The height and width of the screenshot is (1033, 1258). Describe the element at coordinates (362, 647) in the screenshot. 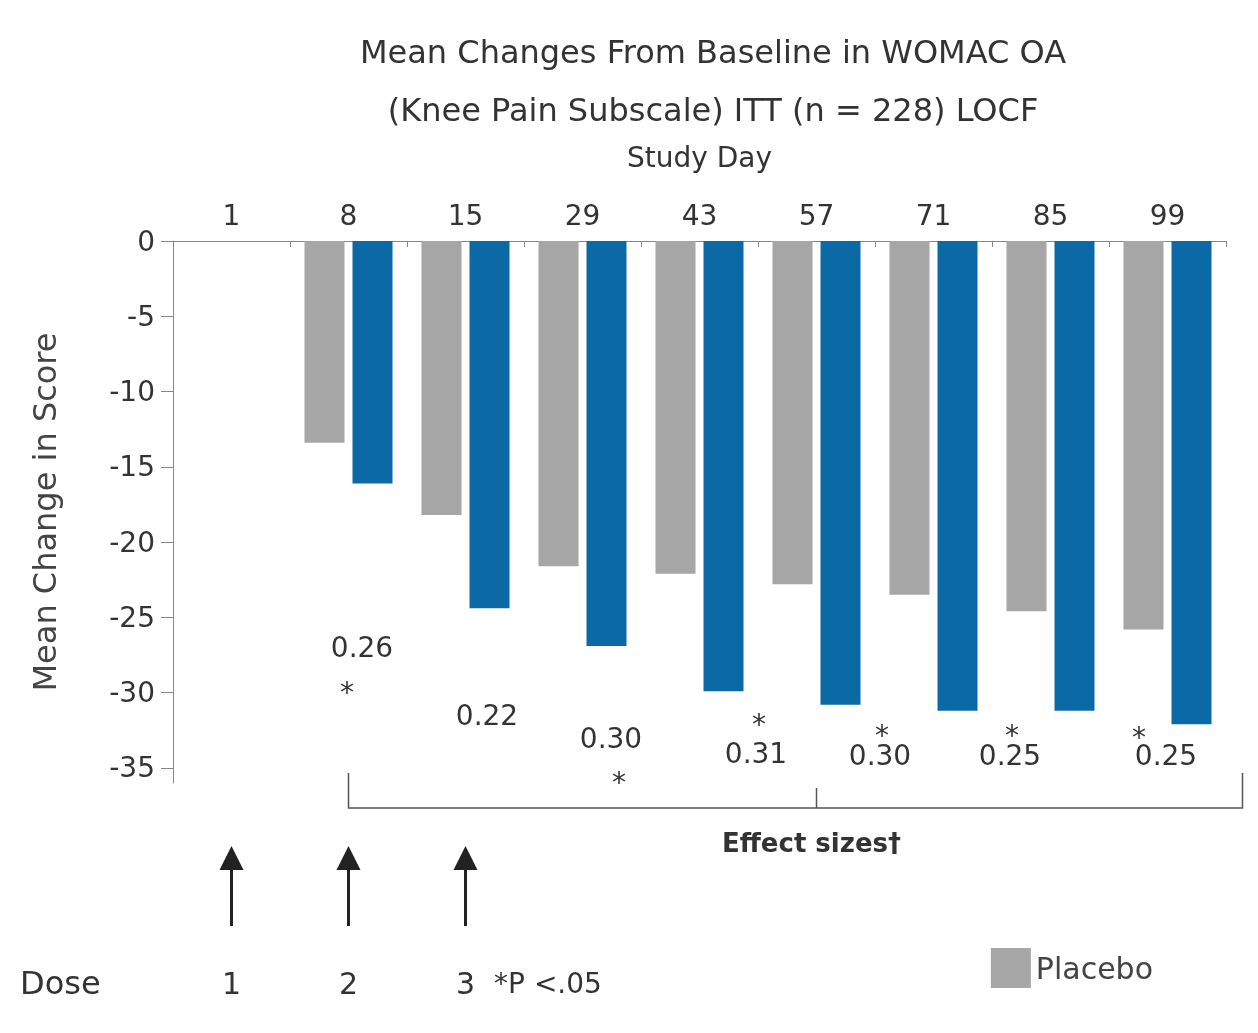

I see `annotation: 0.26` at that location.